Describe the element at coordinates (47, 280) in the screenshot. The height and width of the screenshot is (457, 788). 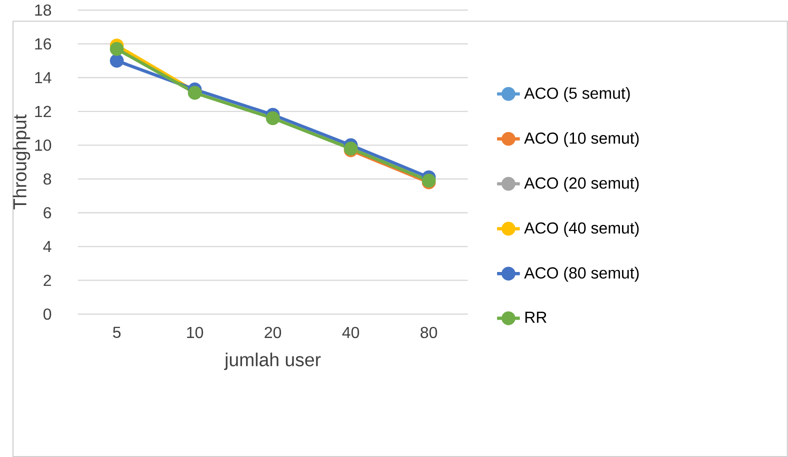
I see `y-tick-label: 2` at that location.